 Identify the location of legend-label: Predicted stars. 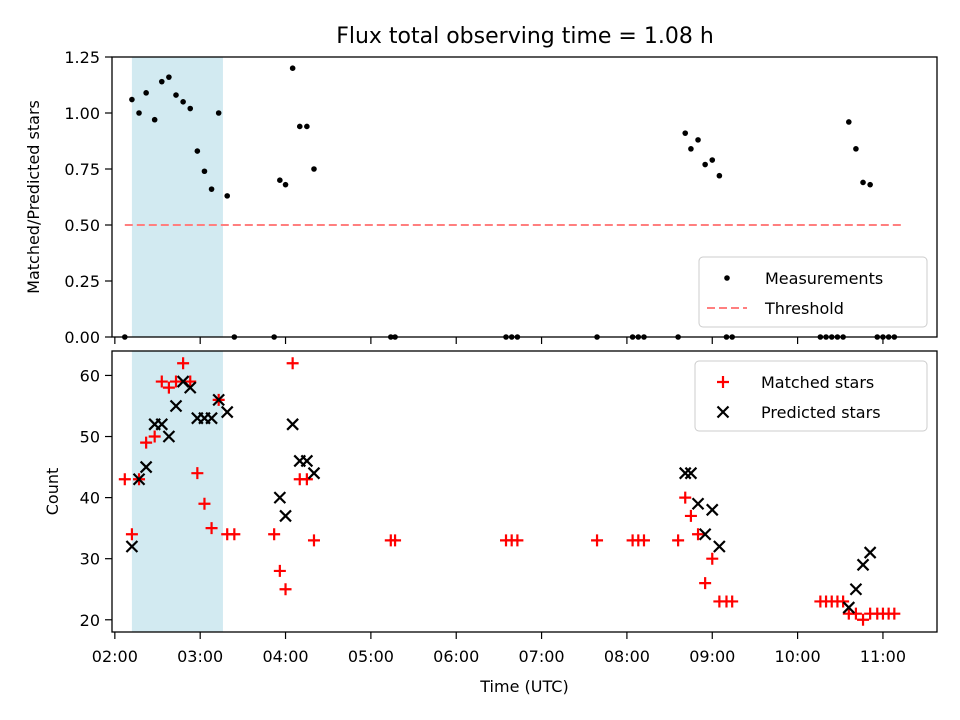
(821, 412).